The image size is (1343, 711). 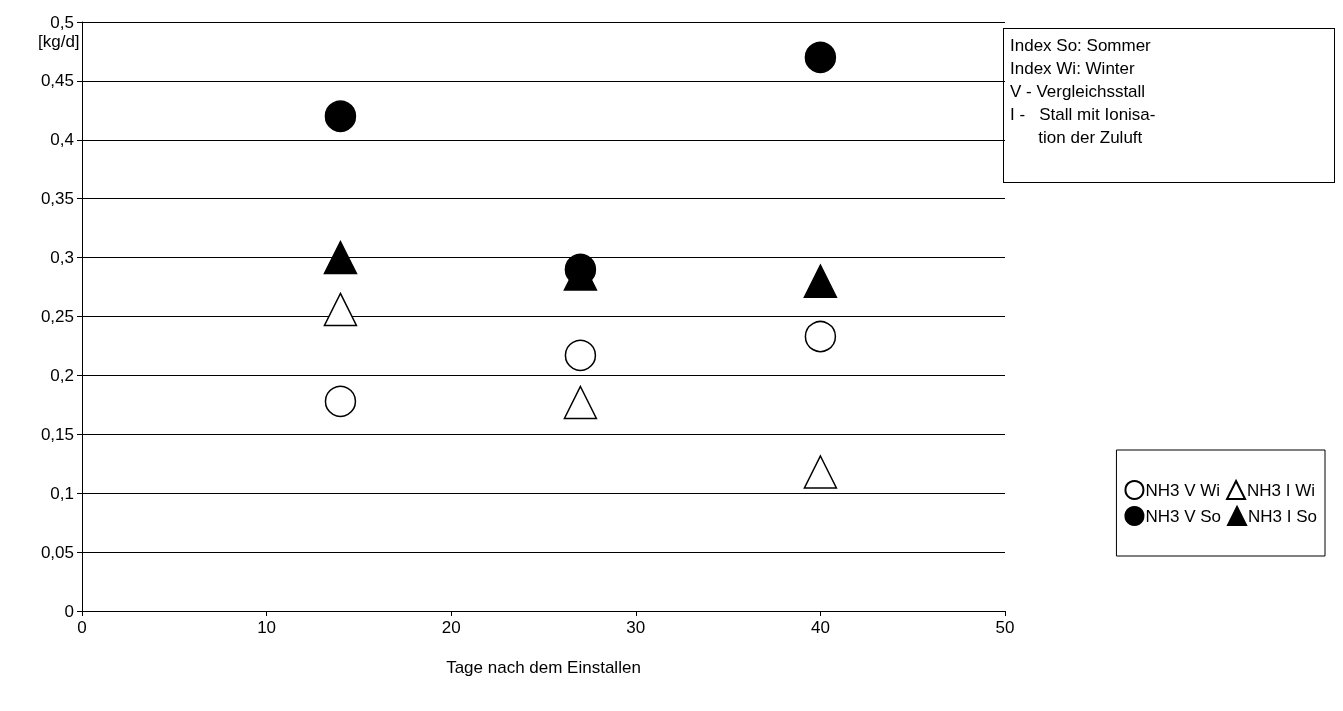 I want to click on legend-label: NH3 I So, so click(x=1283, y=516).